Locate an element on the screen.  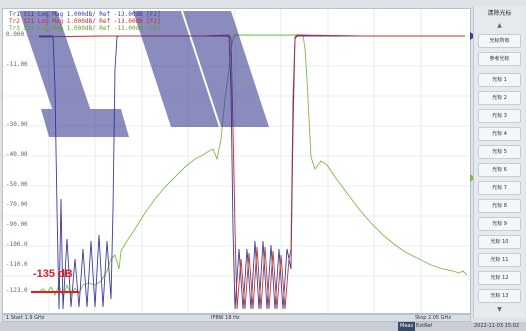
y-tick-label: -100.0 is located at coordinates (17, 244).